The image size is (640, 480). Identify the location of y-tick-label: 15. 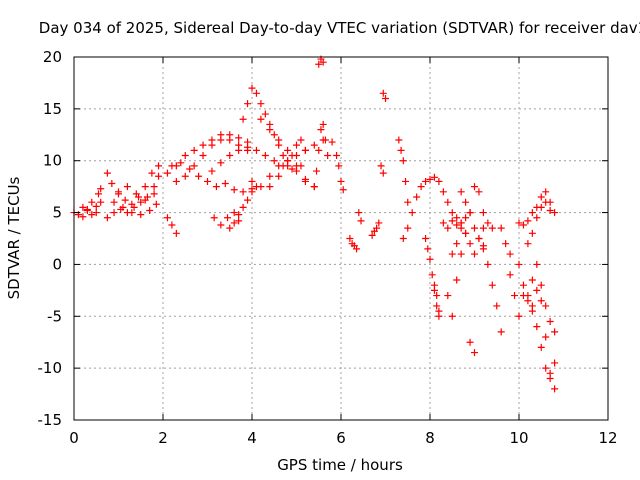
(52, 109).